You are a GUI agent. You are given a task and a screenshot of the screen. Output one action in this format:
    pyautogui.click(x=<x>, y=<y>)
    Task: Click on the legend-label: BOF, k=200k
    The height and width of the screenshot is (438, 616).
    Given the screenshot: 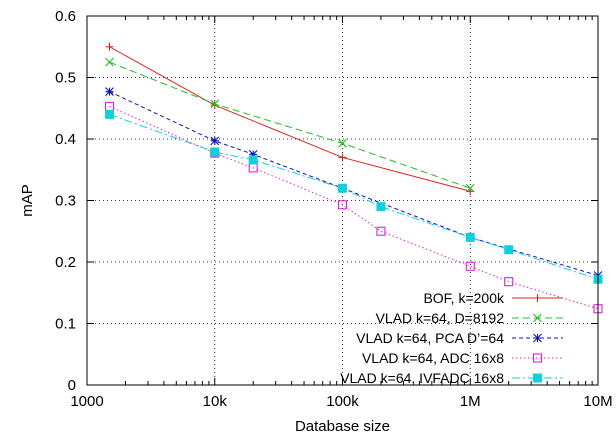 What is the action you would take?
    pyautogui.click(x=464, y=298)
    